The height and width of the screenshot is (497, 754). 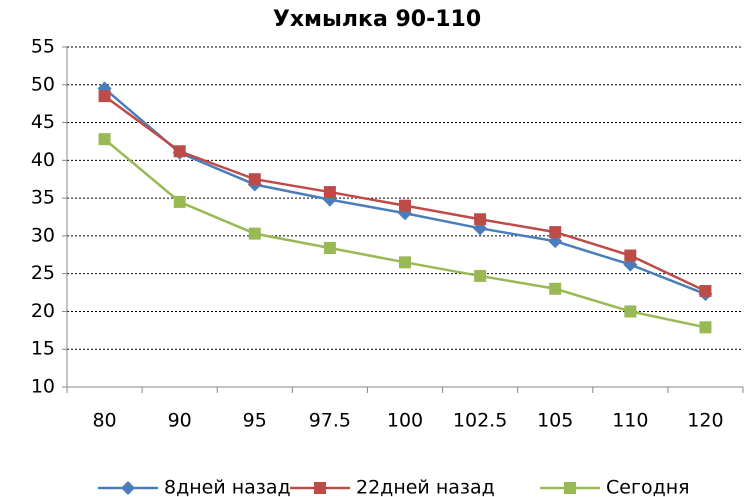 I want to click on x-tick-label: 95, so click(x=255, y=421).